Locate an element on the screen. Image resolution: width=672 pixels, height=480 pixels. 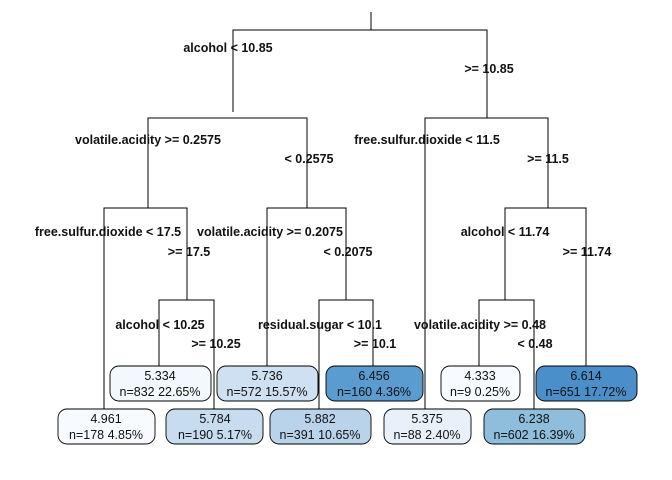
leaf-value-g: 5.375 is located at coordinates (426, 419).